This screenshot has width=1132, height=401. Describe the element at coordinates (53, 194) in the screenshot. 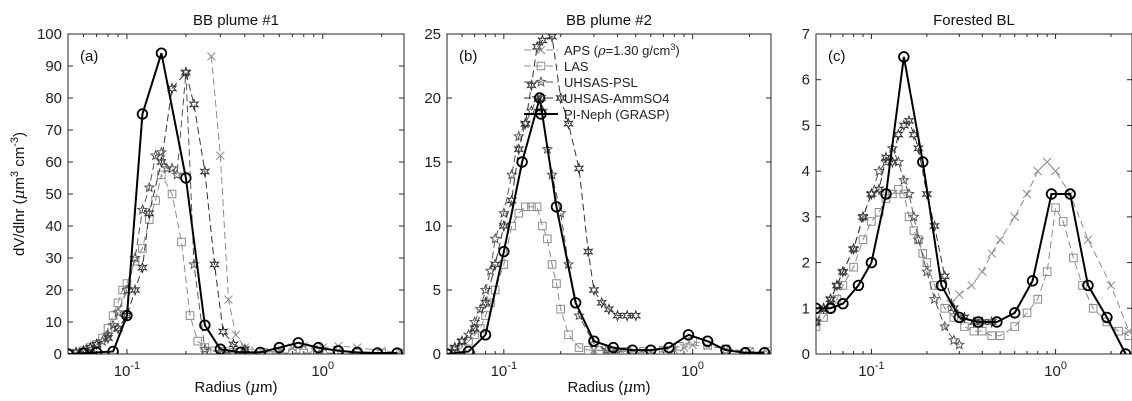

I see `y-tick-label: 50` at that location.